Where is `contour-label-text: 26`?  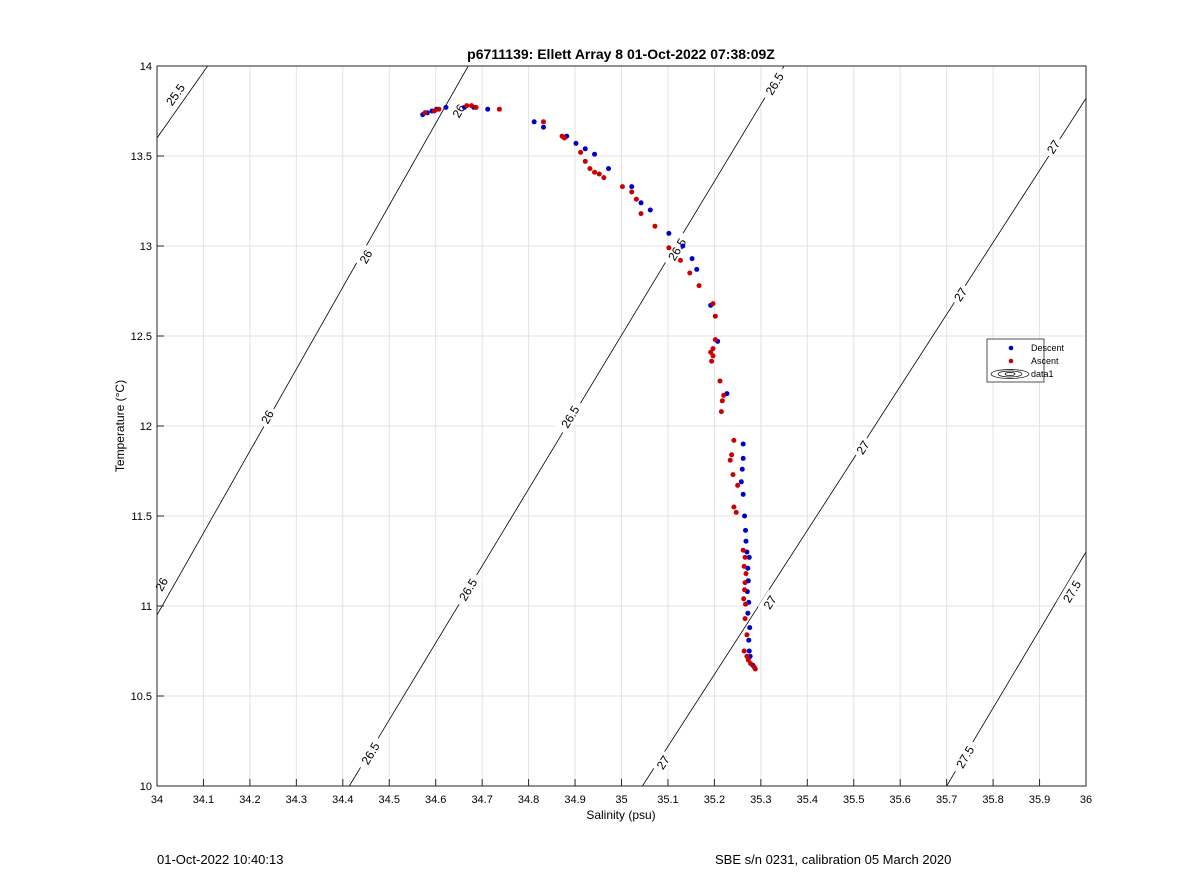 contour-label-text: 26 is located at coordinates (366, 256).